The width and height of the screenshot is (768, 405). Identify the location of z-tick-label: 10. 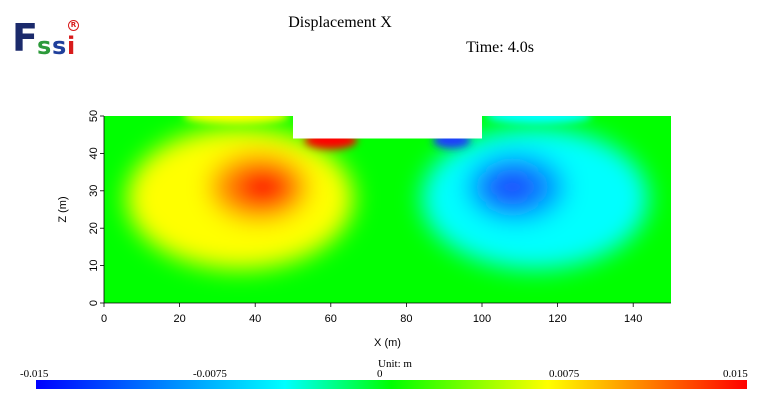
(94, 265).